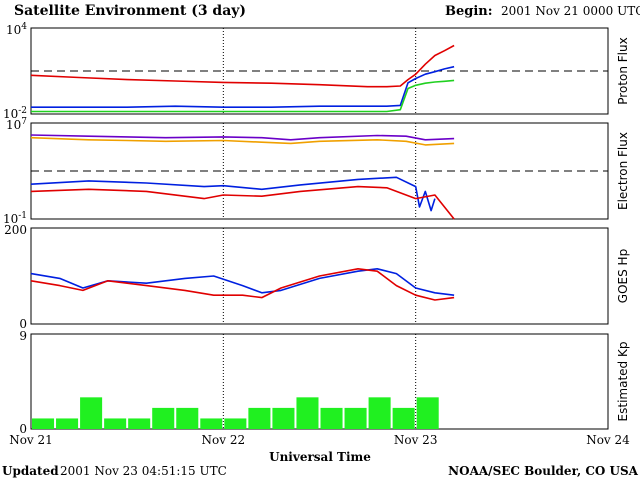 The image size is (640, 480). I want to click on proton-series-red, so click(242, 66).